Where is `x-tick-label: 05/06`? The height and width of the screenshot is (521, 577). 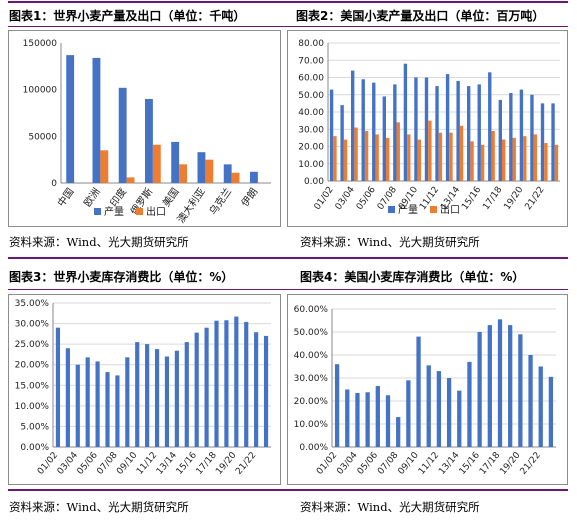 x-tick-label: 05/06 is located at coordinates (368, 463).